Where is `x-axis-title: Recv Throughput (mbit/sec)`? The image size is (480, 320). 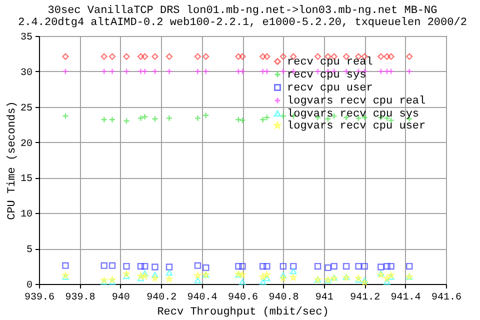
x-axis-title: Recv Throughput (mbit/sec) is located at coordinates (243, 312).